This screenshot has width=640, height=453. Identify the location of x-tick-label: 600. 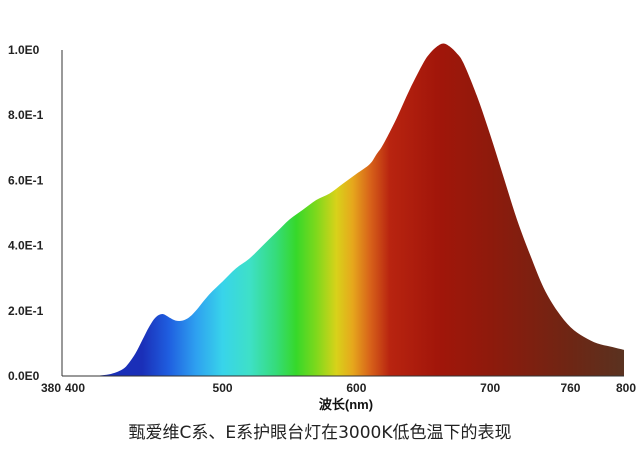
(356, 388).